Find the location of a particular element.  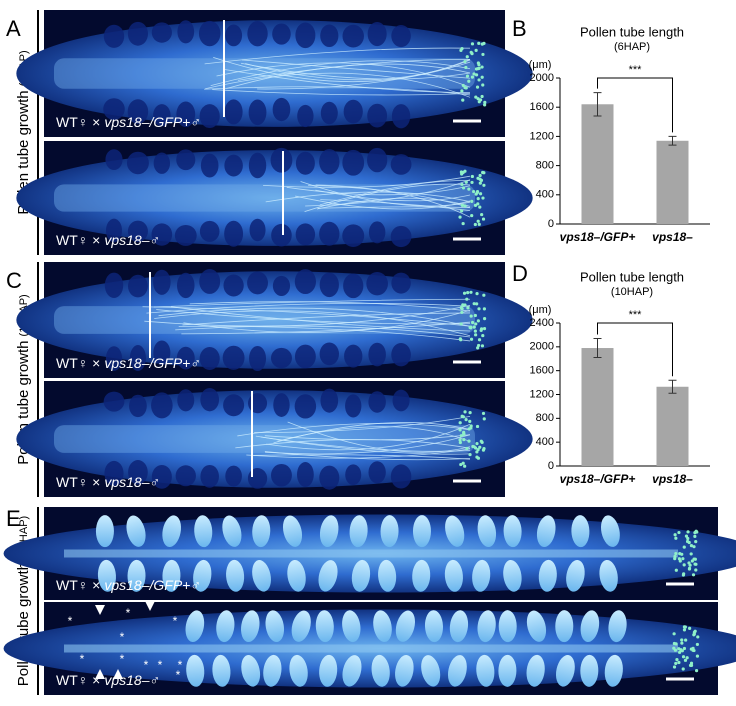

image-caption: WT♀ × vps18–♂ is located at coordinates (108, 240).